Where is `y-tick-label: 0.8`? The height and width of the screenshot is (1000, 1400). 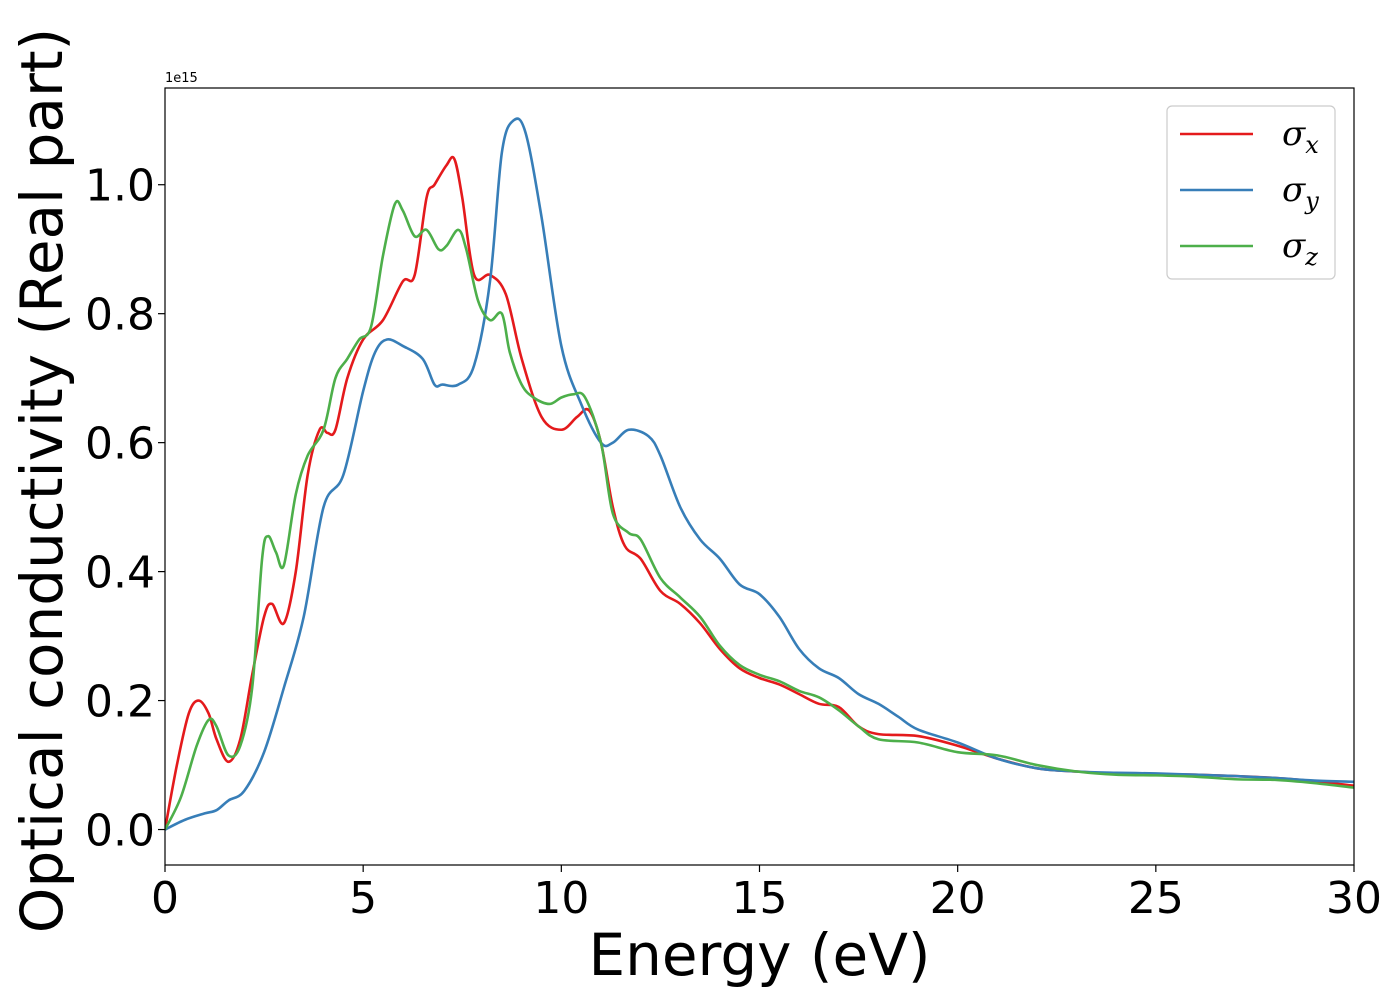
y-tick-label: 0.8 is located at coordinates (120, 315).